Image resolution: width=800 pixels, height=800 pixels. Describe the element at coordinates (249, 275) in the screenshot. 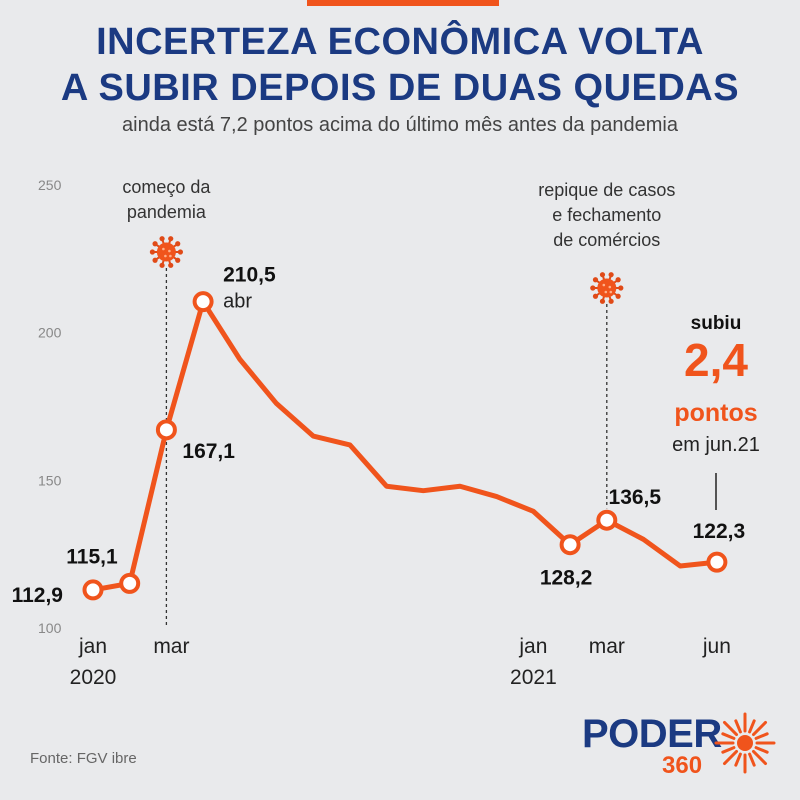

I see `data-label: 210,5` at that location.